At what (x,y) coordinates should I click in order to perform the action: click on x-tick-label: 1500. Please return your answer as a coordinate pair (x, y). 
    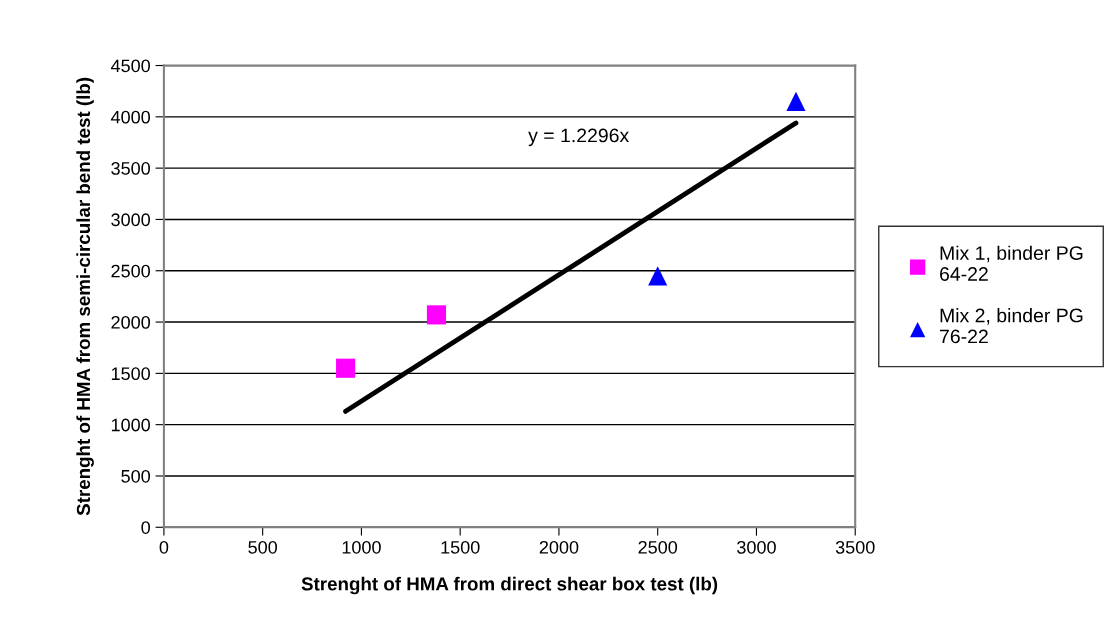
    Looking at the image, I should click on (460, 547).